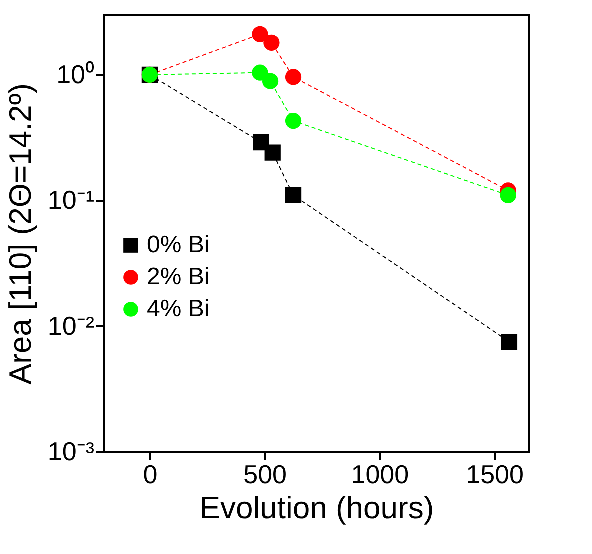 The height and width of the screenshot is (554, 592). What do you see at coordinates (71, 200) in the screenshot?
I see `y-tick-label: 10⁻¹` at bounding box center [71, 200].